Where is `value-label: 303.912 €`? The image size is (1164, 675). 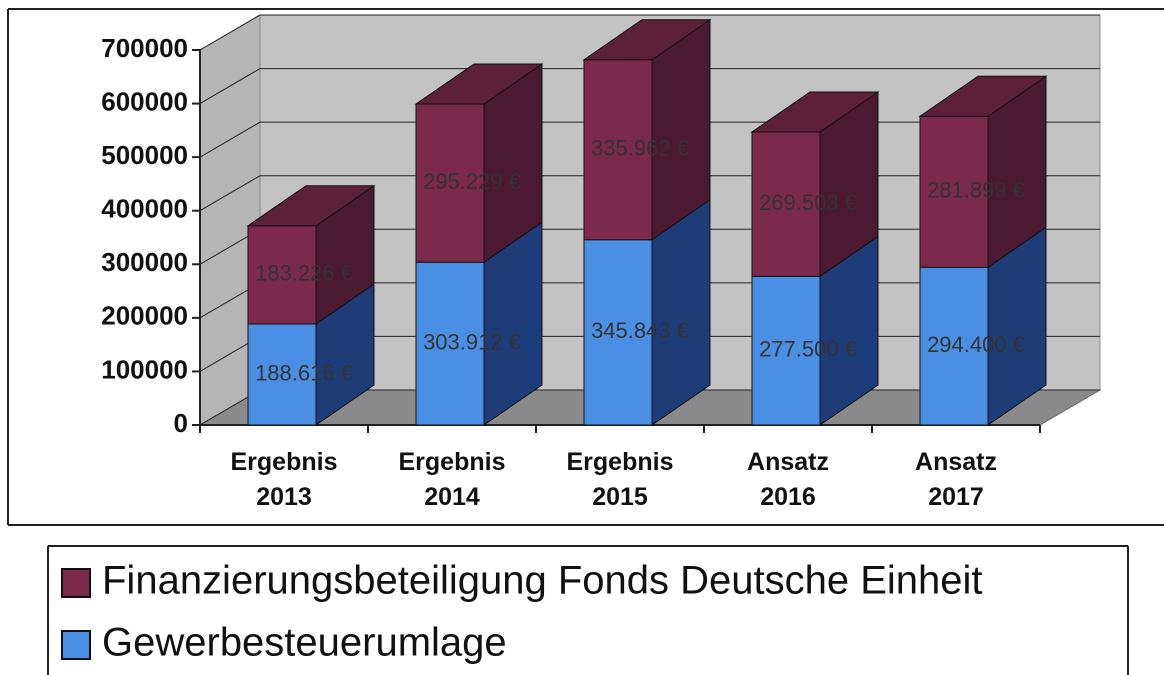
value-label: 303.912 € is located at coordinates (472, 341).